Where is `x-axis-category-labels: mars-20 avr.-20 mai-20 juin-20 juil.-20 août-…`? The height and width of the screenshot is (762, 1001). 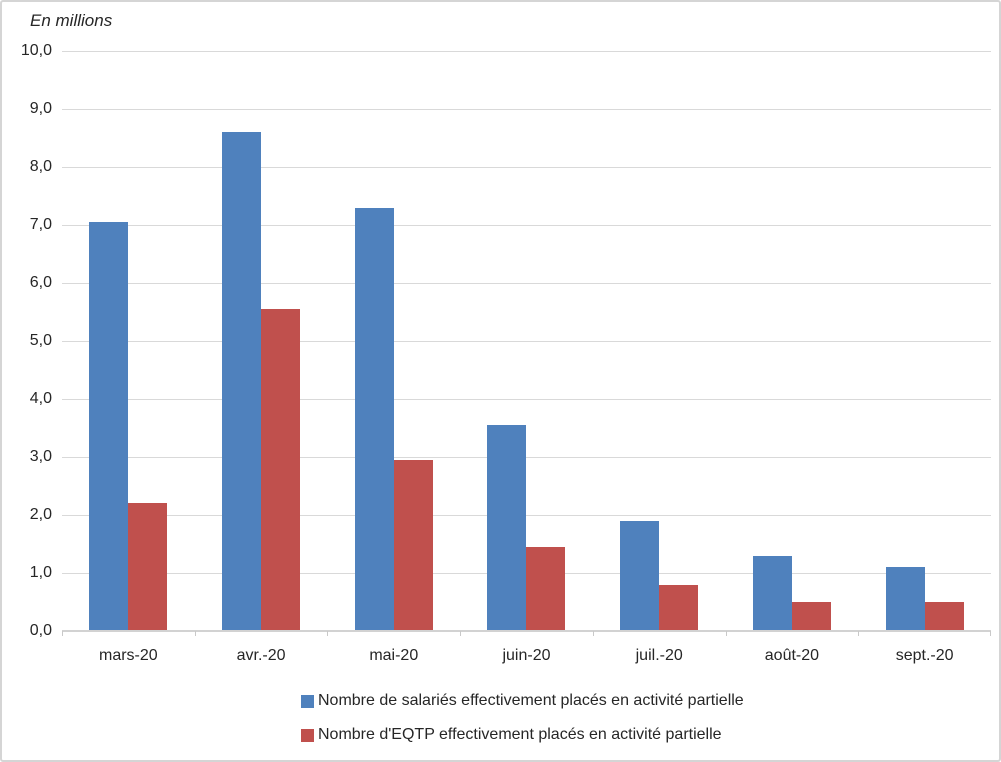 x-axis-category-labels: mars-20 avr.-20 mai-20 juin-20 juil.-20 août-… is located at coordinates (526, 656).